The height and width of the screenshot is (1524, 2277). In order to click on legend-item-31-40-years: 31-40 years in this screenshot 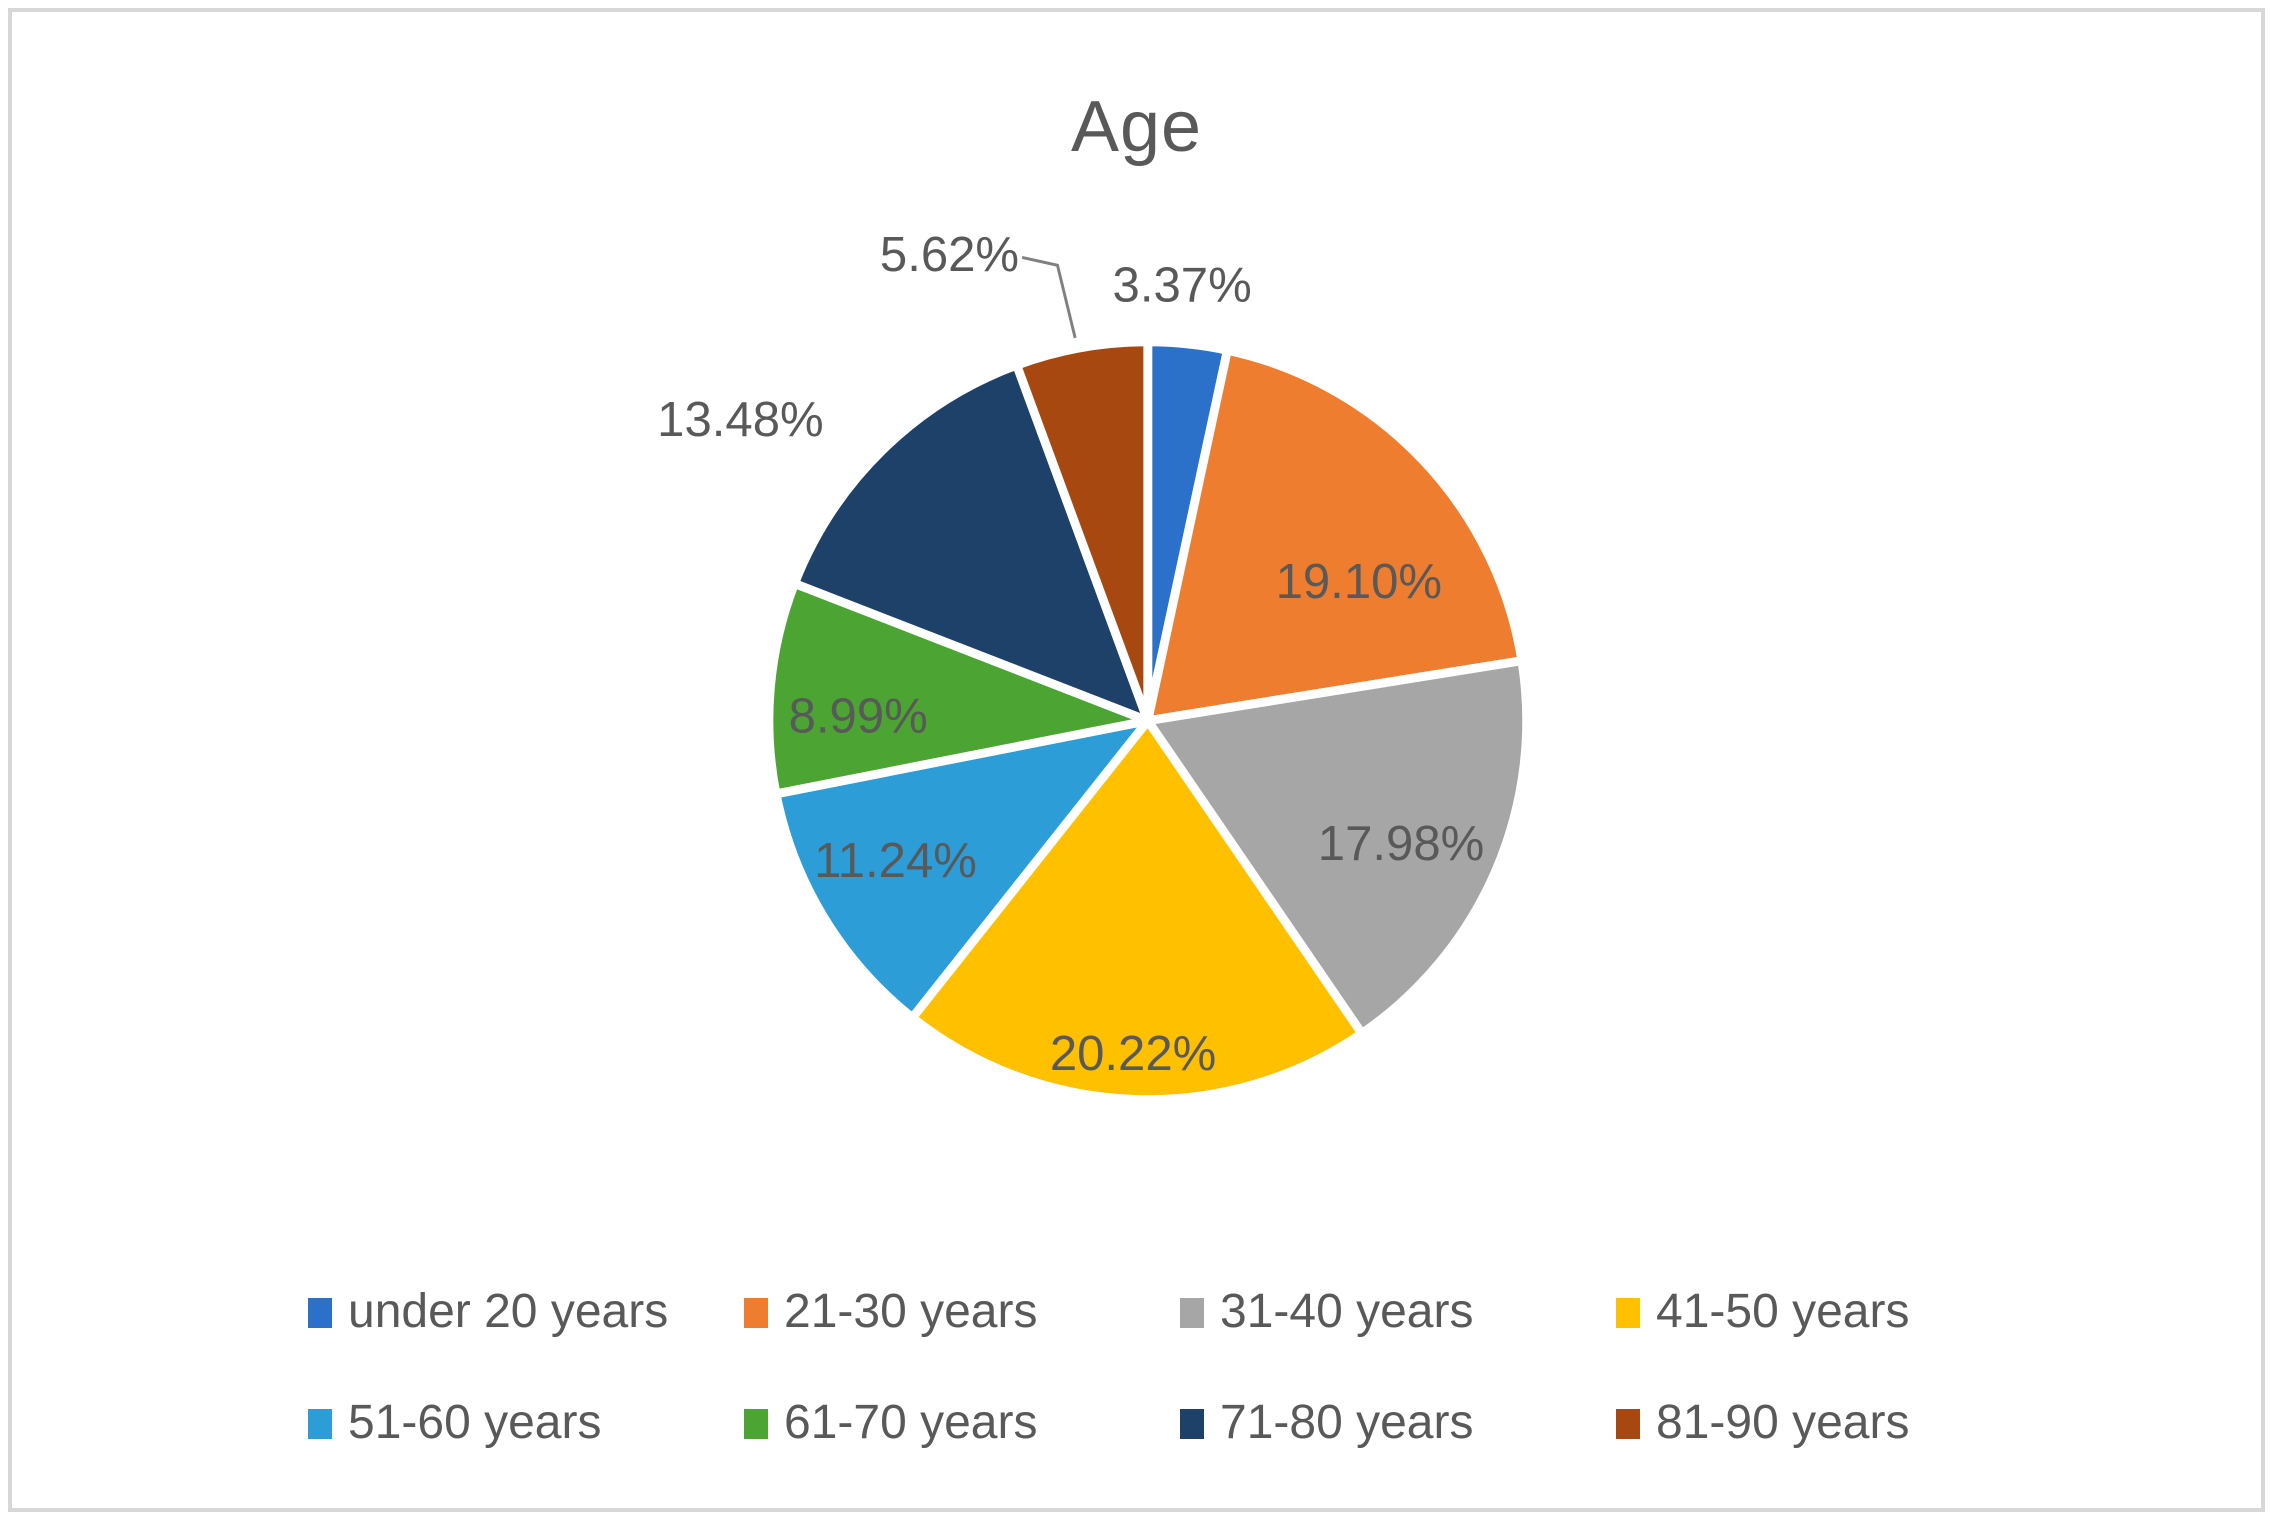, I will do `click(1398, 1311)`.